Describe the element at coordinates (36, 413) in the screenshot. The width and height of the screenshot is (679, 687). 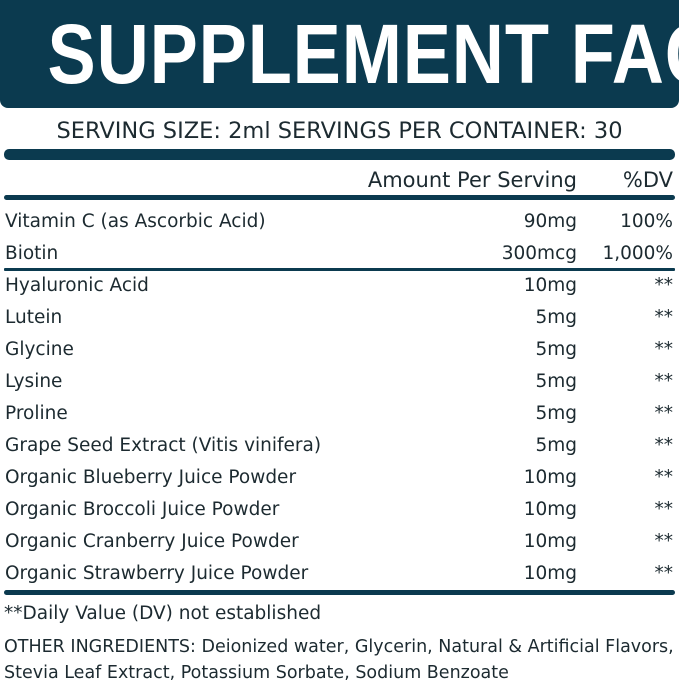
I see `nutrient-name: Proline` at that location.